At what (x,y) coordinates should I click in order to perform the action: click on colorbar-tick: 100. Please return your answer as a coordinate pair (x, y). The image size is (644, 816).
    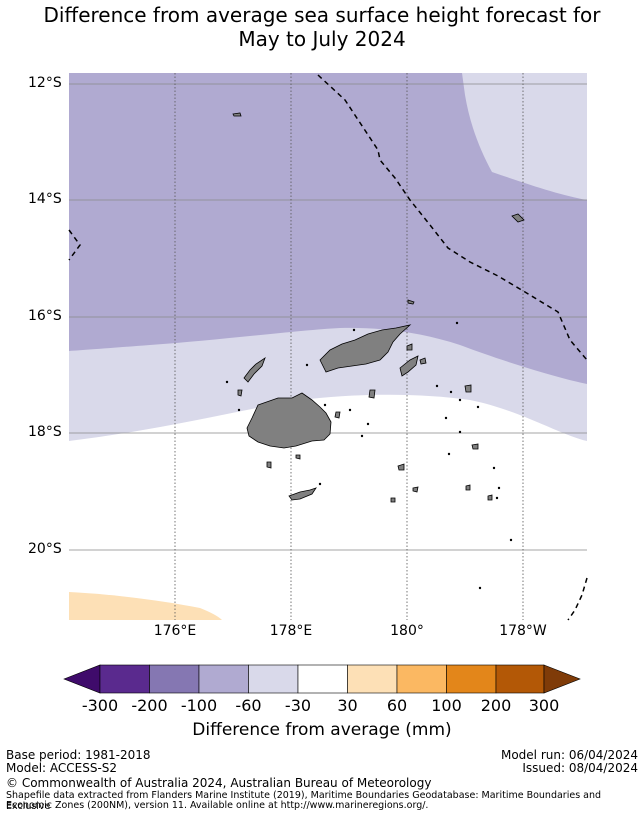
    Looking at the image, I should click on (446, 705).